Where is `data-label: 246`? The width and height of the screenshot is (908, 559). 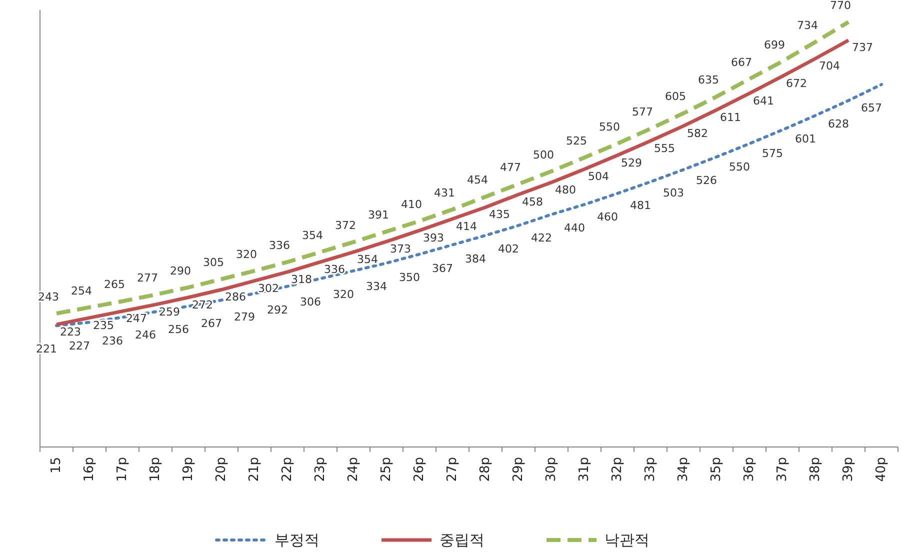
data-label: 246 is located at coordinates (145, 335).